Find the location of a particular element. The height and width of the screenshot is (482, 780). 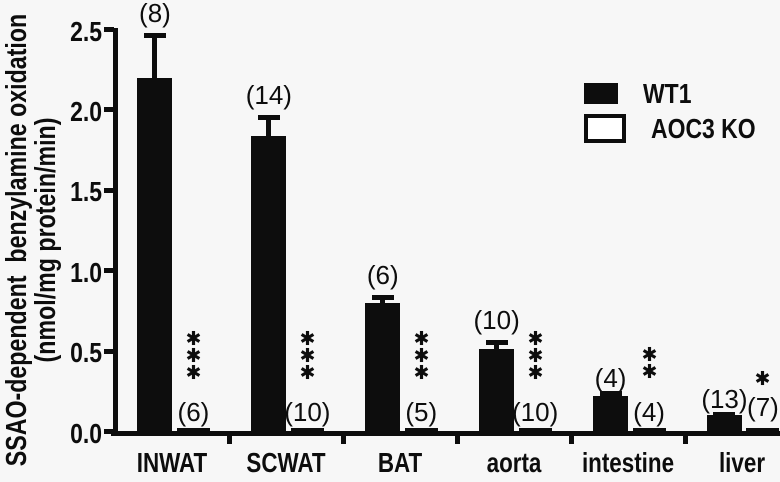

bar-wt1-inwat is located at coordinates (155, 256).